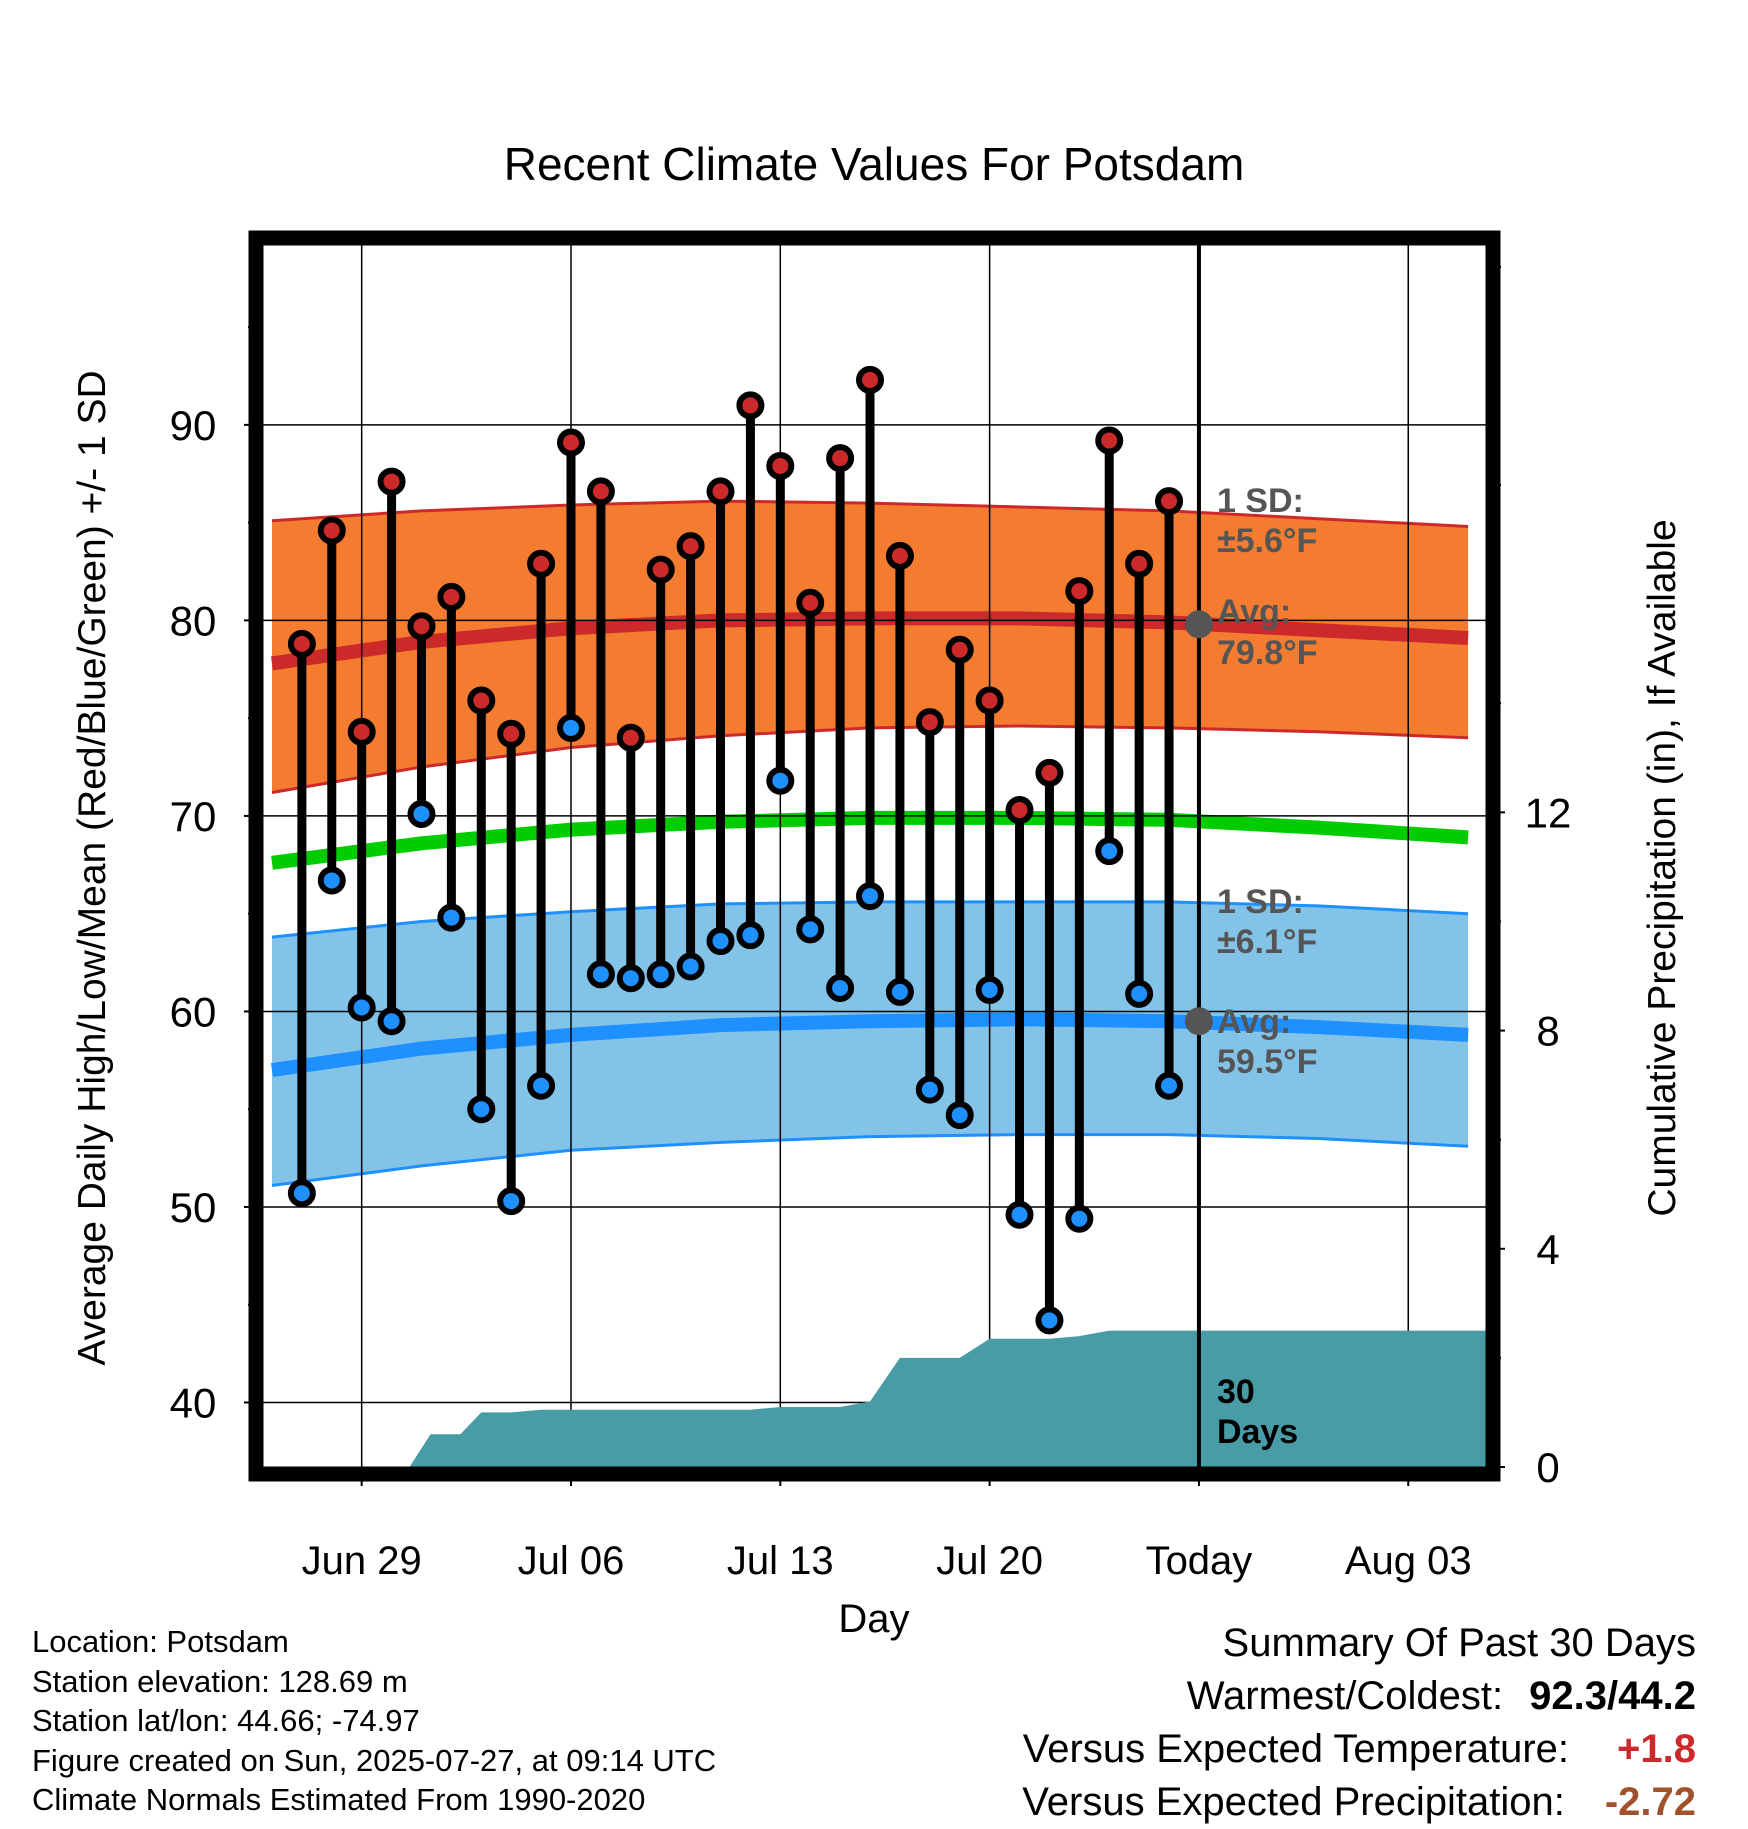 This screenshot has height=1829, width=1748. What do you see at coordinates (1260, 501) in the screenshot?
I see `high-sd-label: 1 SD:` at bounding box center [1260, 501].